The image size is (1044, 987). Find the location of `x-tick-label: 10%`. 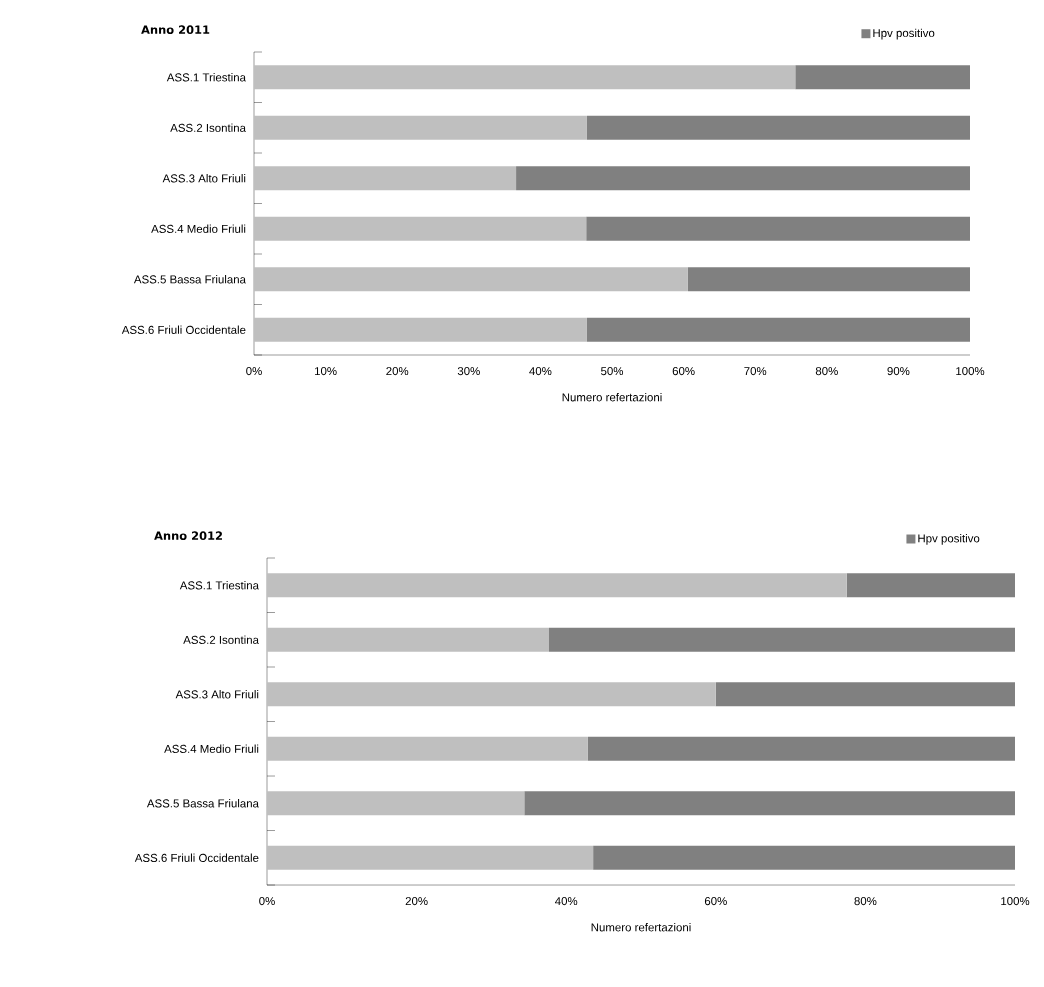

x-tick-label: 10% is located at coordinates (326, 371).